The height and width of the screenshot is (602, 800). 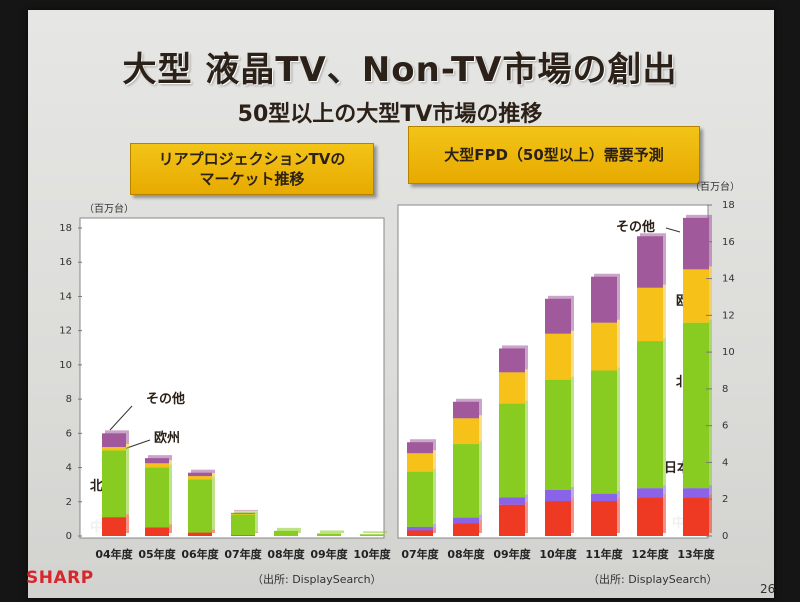 I want to click on left-category-label: 10年度, so click(x=372, y=554).